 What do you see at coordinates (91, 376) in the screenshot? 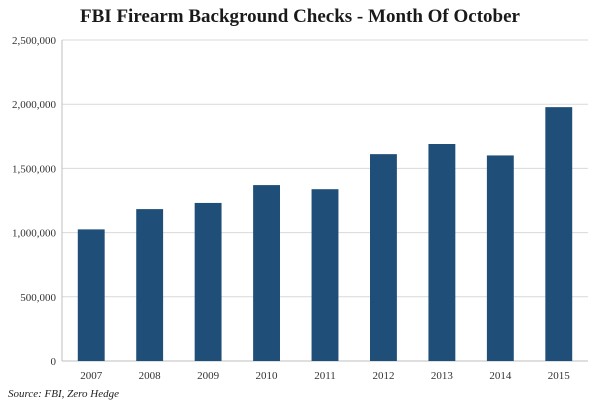
I see `x-tick-label: 2007` at bounding box center [91, 376].